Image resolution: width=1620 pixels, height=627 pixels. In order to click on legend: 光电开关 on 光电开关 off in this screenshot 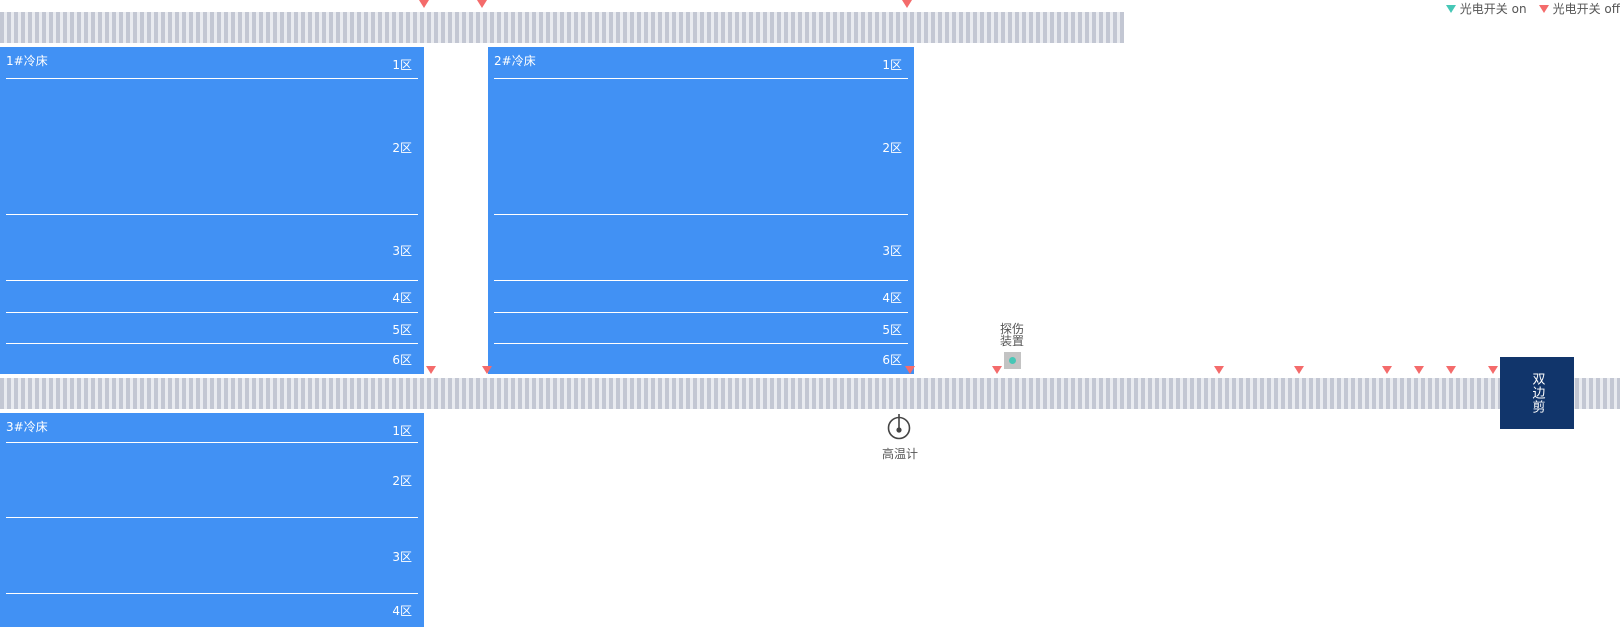, I will do `click(1532, 8)`.